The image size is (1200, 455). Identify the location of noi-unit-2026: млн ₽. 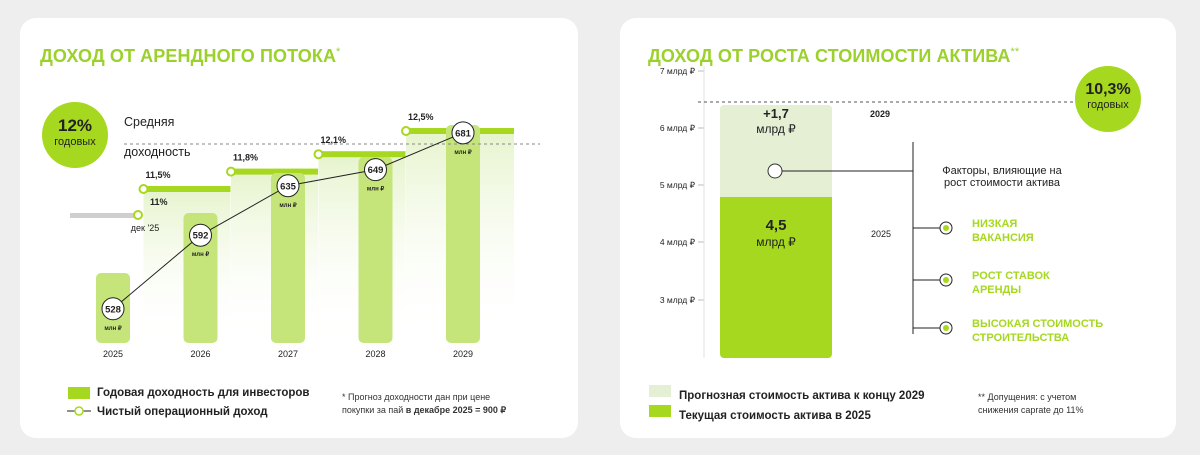
(201, 254).